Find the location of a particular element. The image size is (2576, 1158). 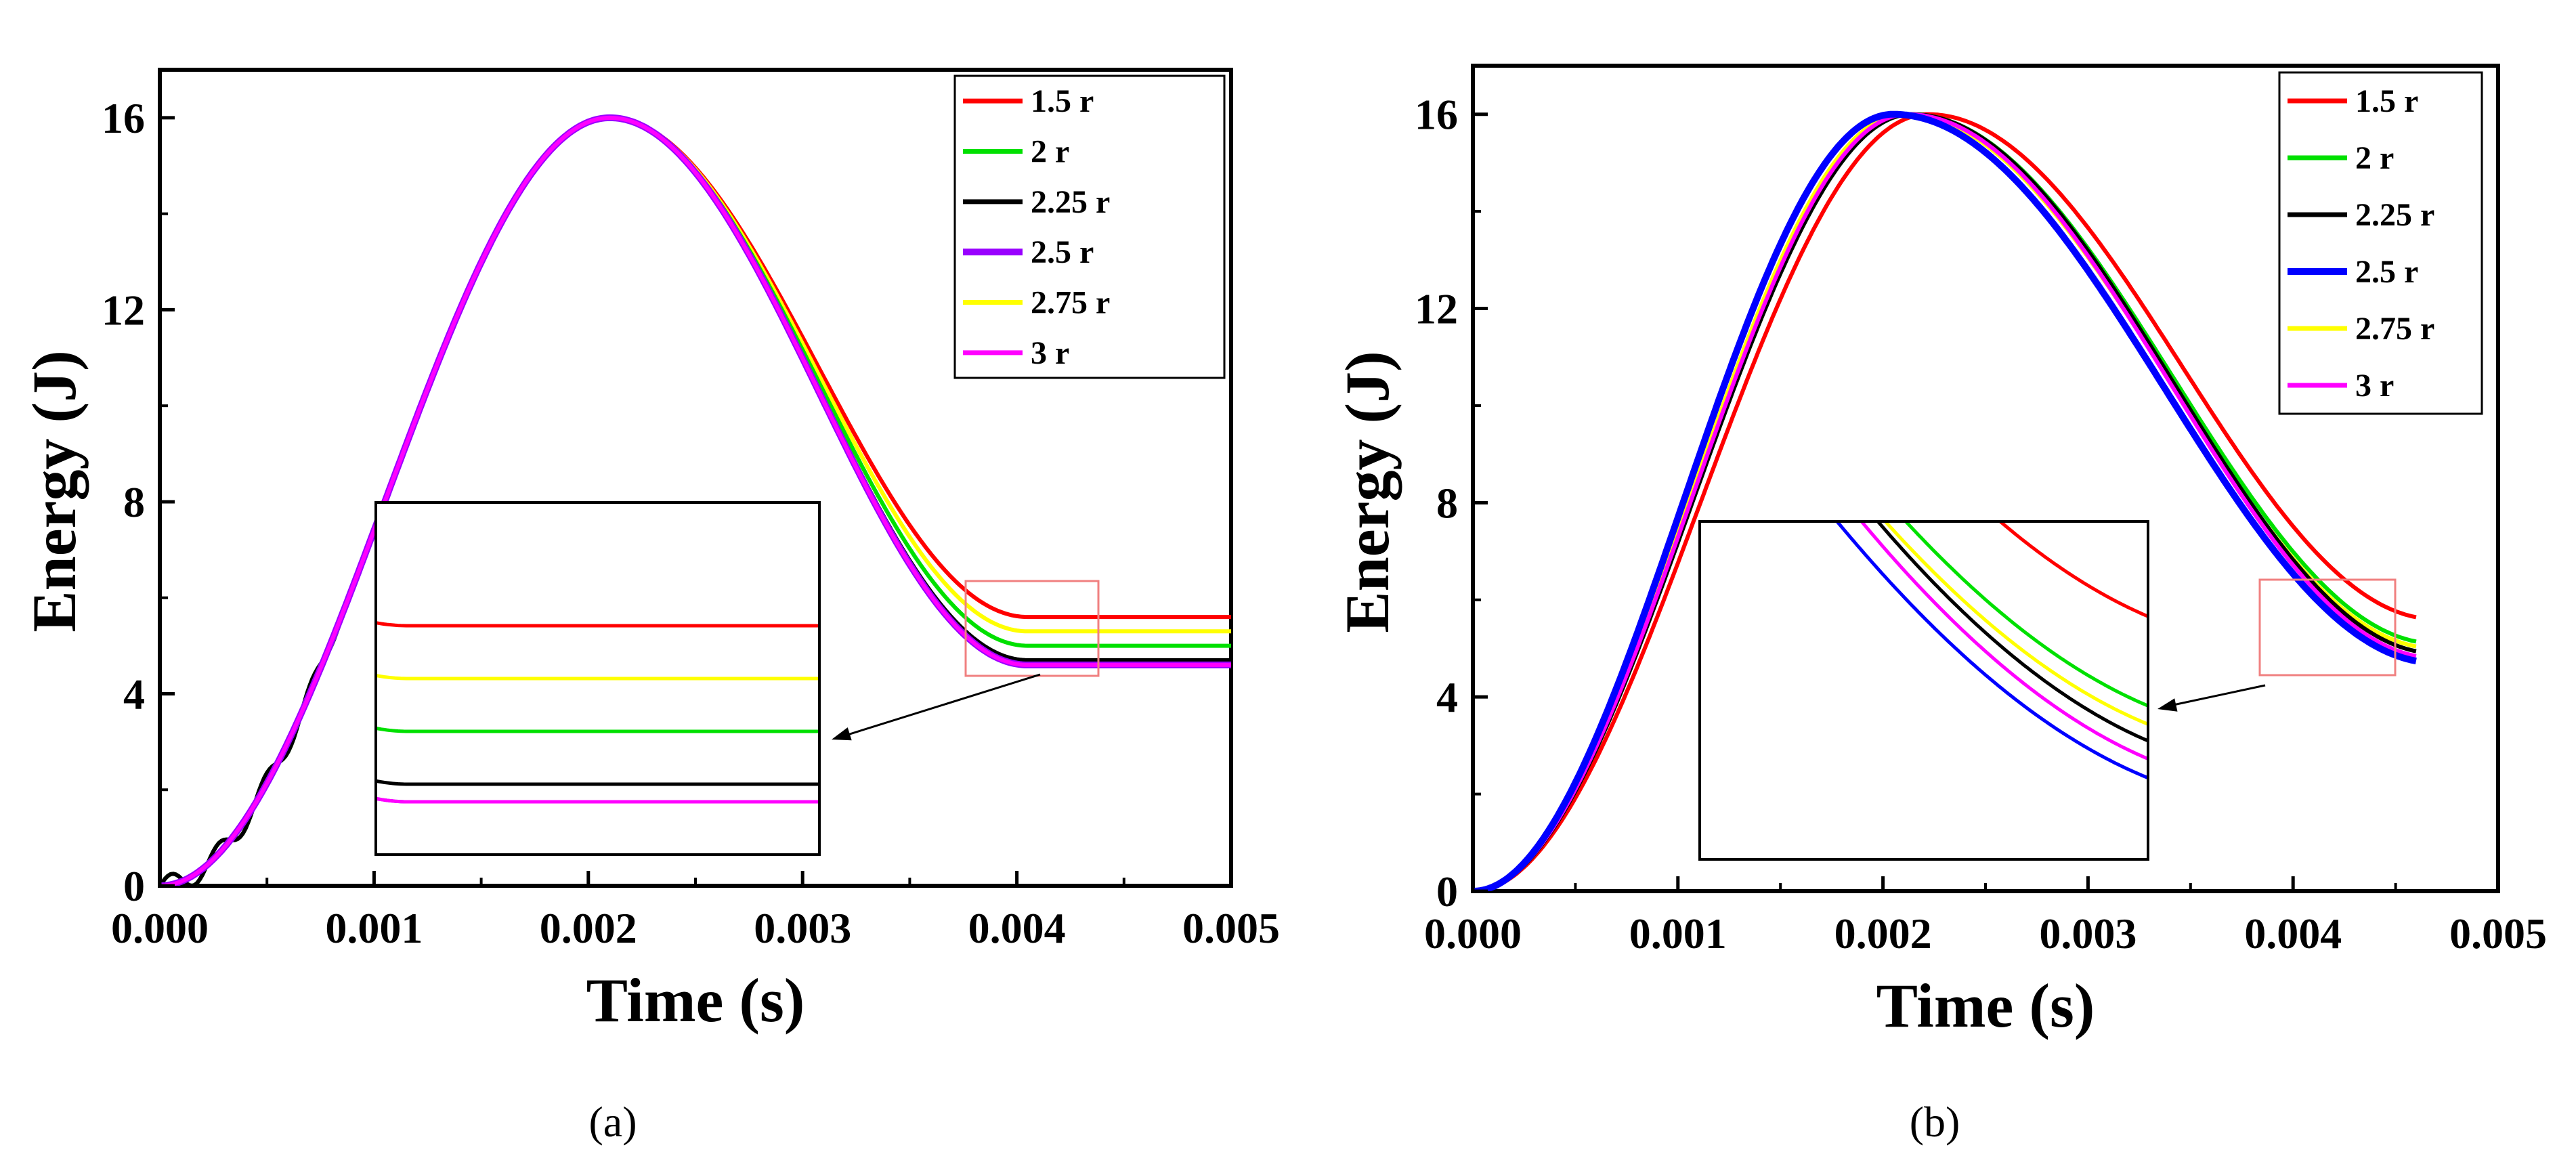

inset-series-line-2-5-r is located at coordinates (1991, 650).